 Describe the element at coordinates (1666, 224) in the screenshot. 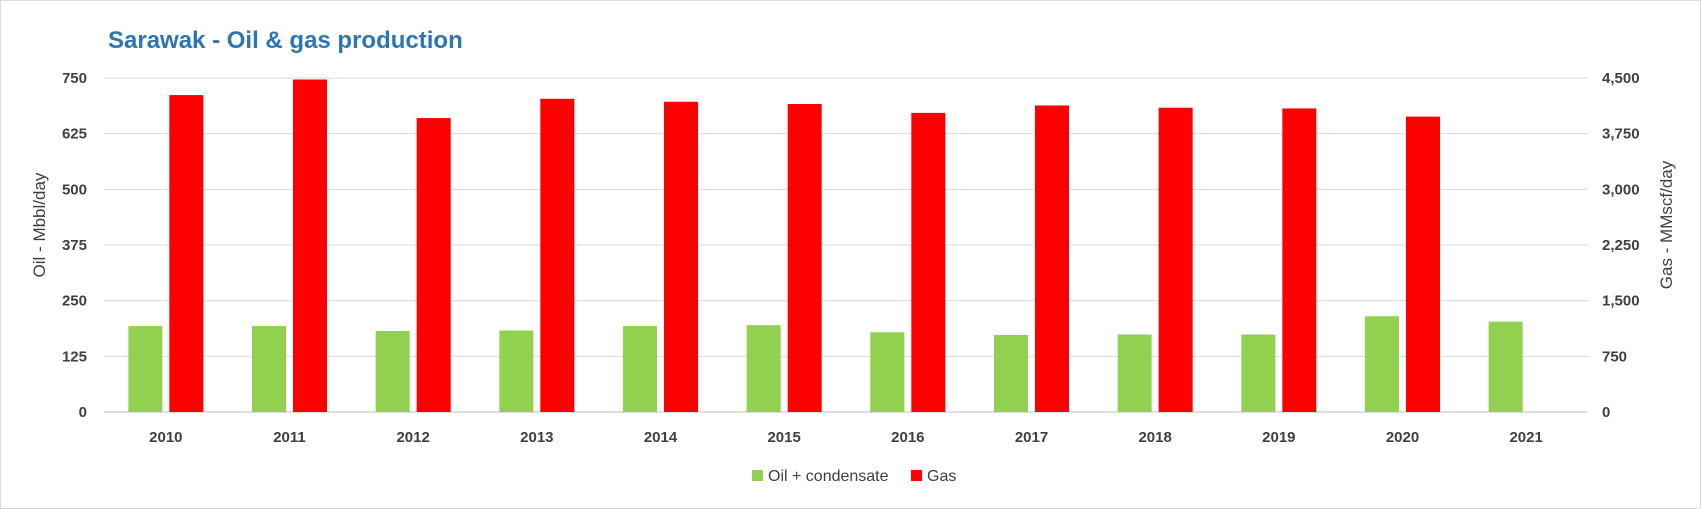

I see `right-axis-label: Gas - MMscf/day` at that location.